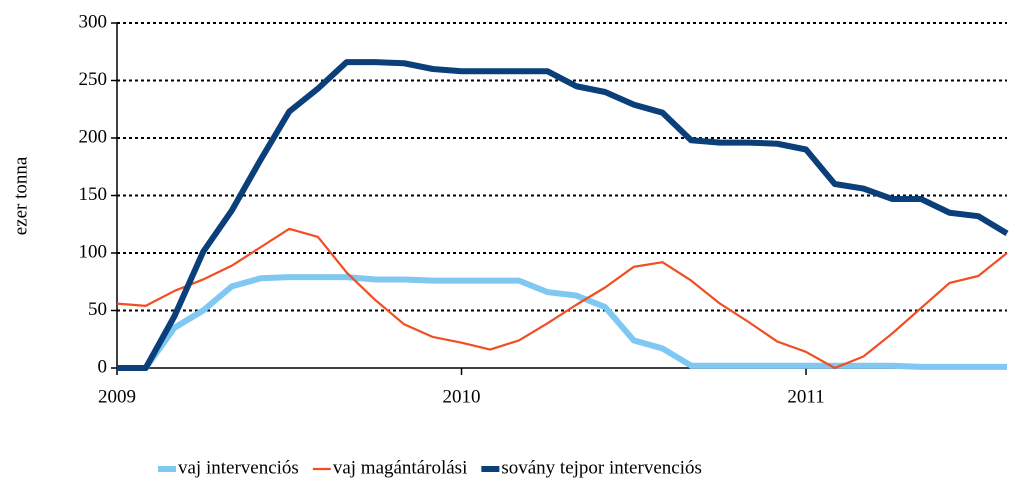  Describe the element at coordinates (93, 79) in the screenshot. I see `y-tick-label: 250` at that location.